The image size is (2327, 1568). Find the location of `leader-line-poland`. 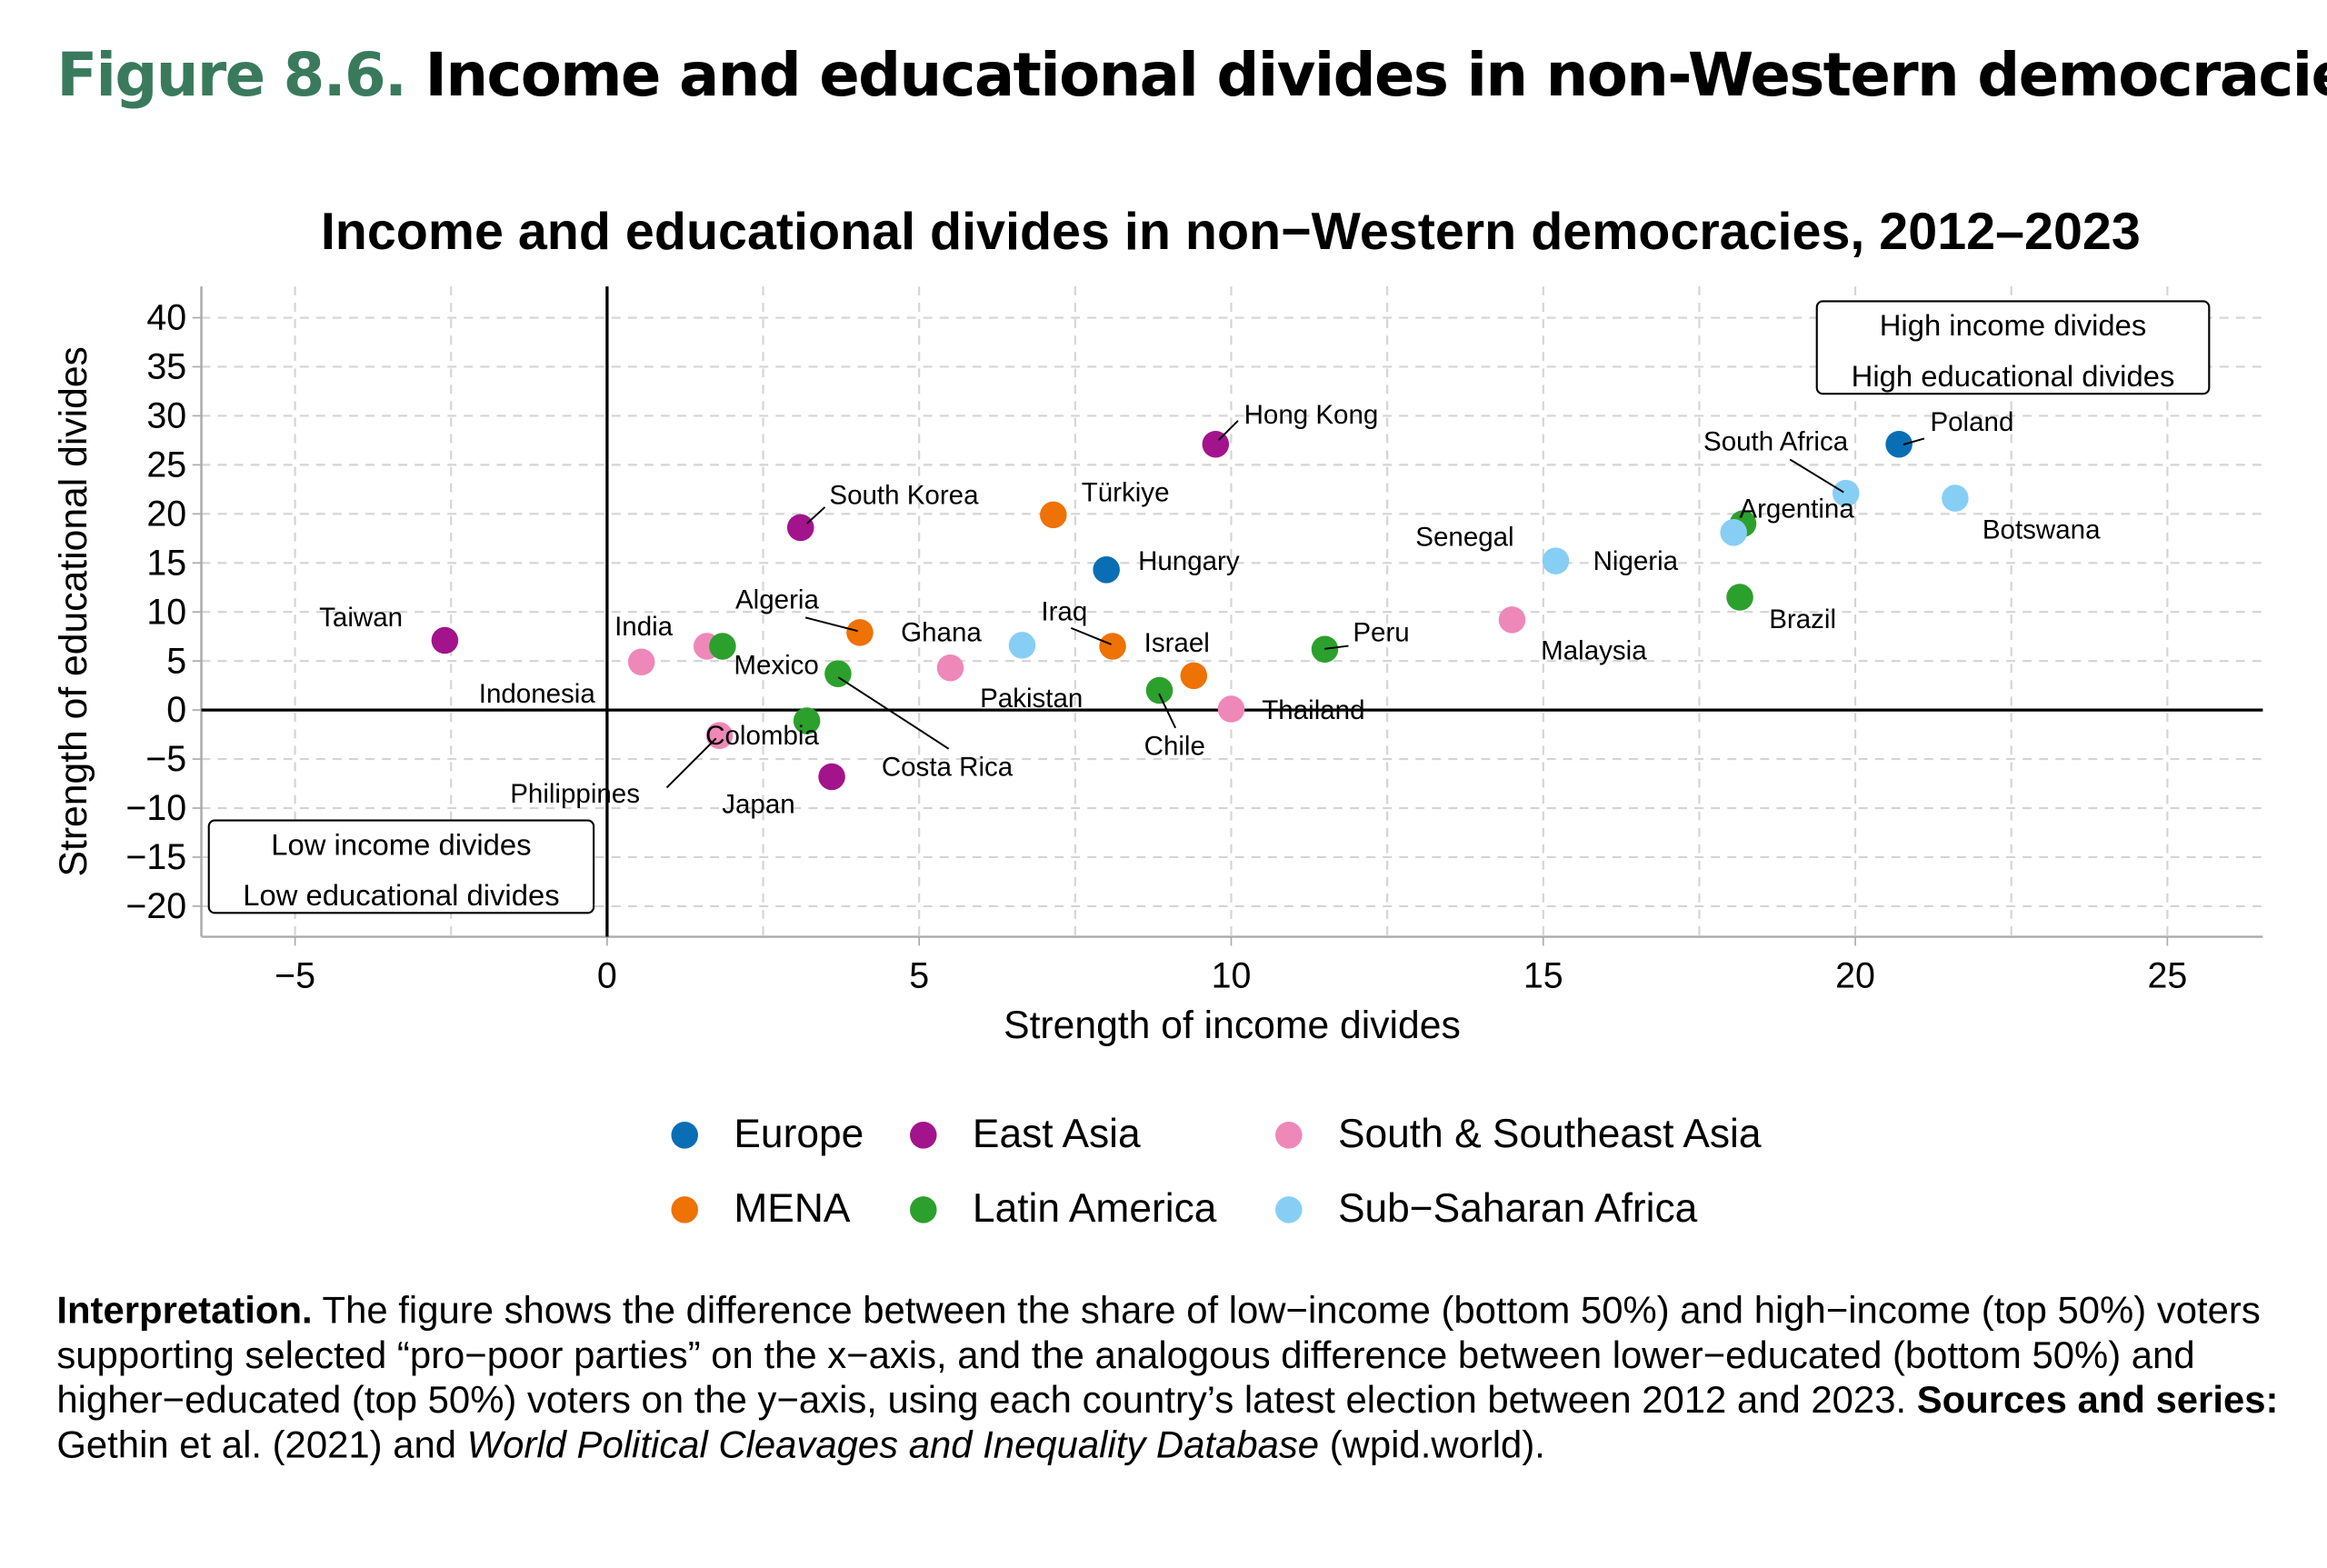

leader-line-poland is located at coordinates (1914, 441).